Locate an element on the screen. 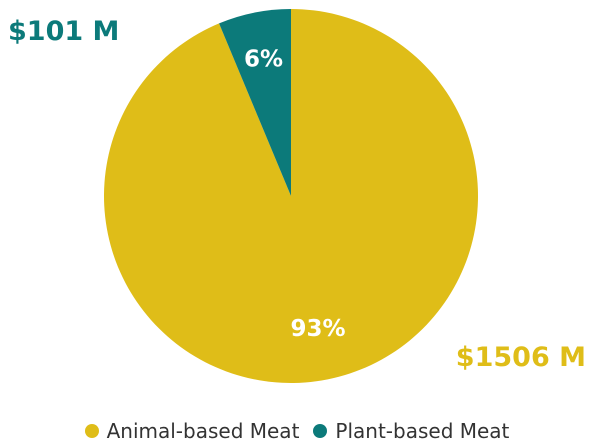 Image resolution: width=594 pixels, height=447 pixels. legend-item-plant: Plant-based Meat is located at coordinates (411, 431).